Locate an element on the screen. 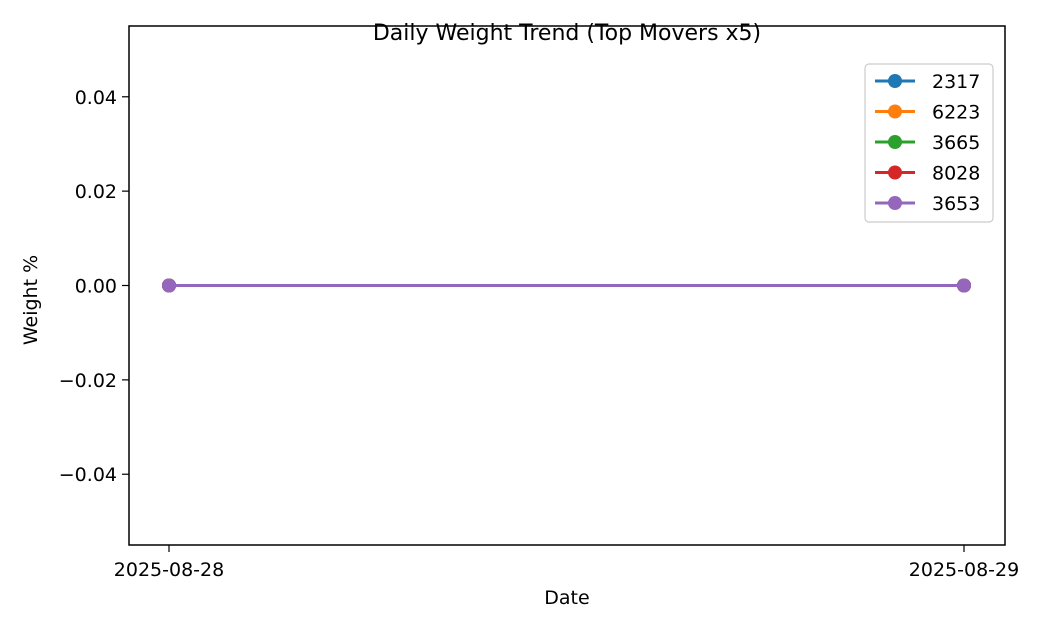 The image size is (1050, 630). y-tick-label: −0.04 is located at coordinates (88, 475).